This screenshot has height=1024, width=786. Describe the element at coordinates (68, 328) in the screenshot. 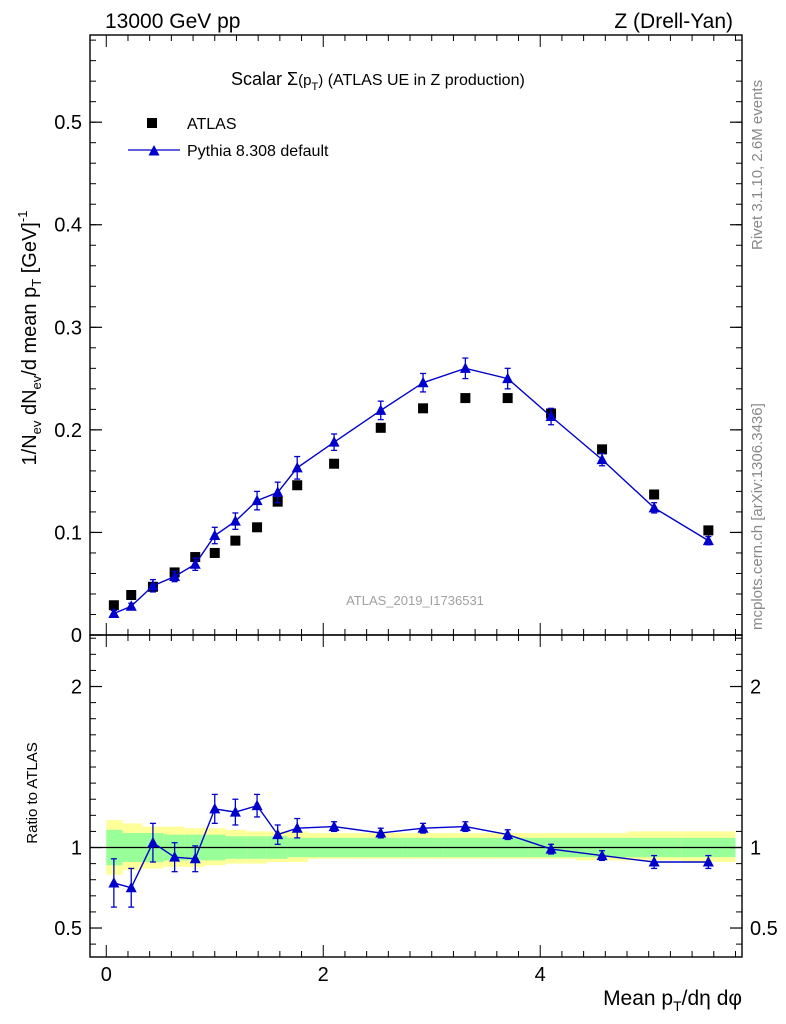

I see `main-y-tick-label: 0.3` at that location.